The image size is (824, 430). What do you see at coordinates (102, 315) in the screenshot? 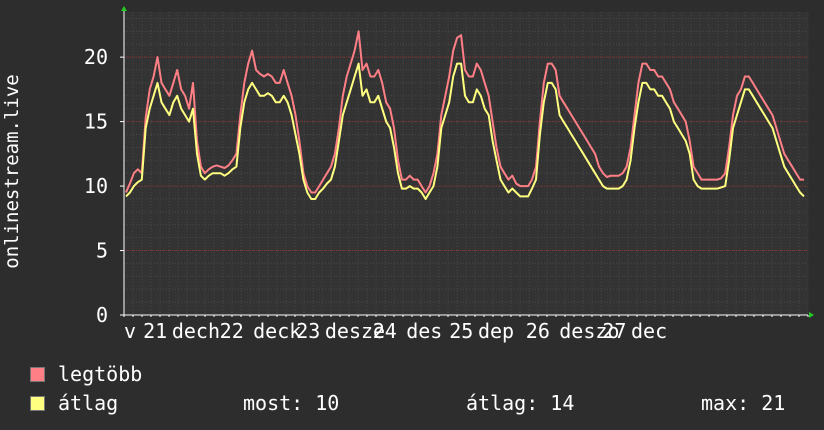
I see `y-tick-label: 0` at bounding box center [102, 315].